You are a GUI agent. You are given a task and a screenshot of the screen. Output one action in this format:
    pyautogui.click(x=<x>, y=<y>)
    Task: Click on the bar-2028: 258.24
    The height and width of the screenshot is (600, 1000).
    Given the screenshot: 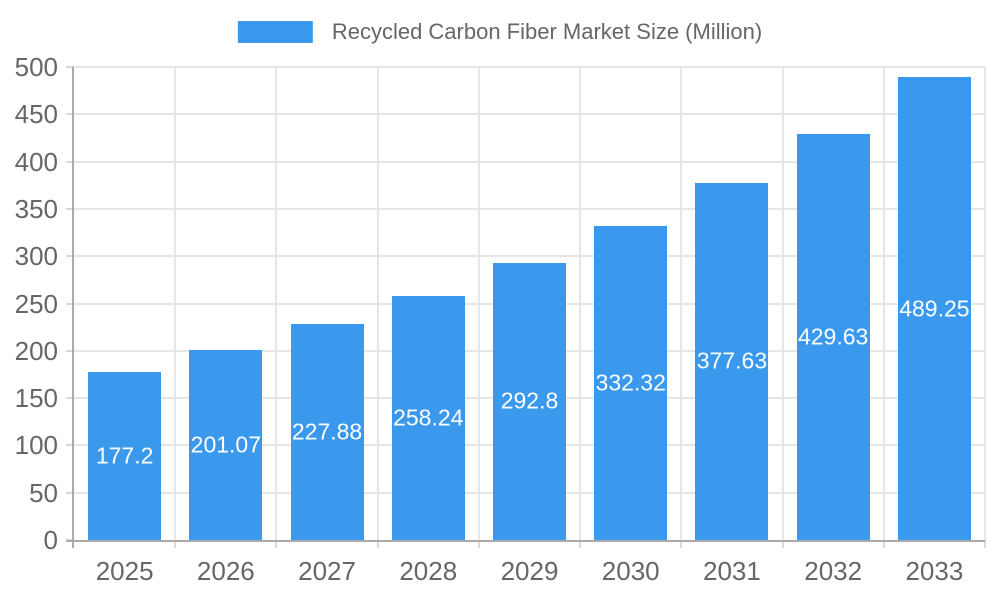 What is the action you would take?
    pyautogui.click(x=428, y=417)
    